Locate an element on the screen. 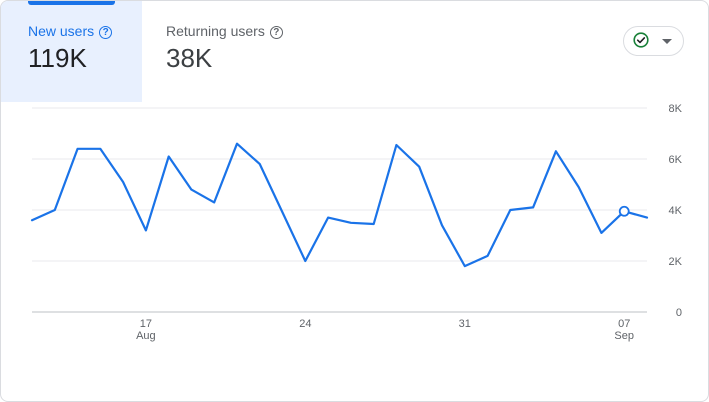 The image size is (709, 402). x-tick-day-label: 24 is located at coordinates (305, 324).